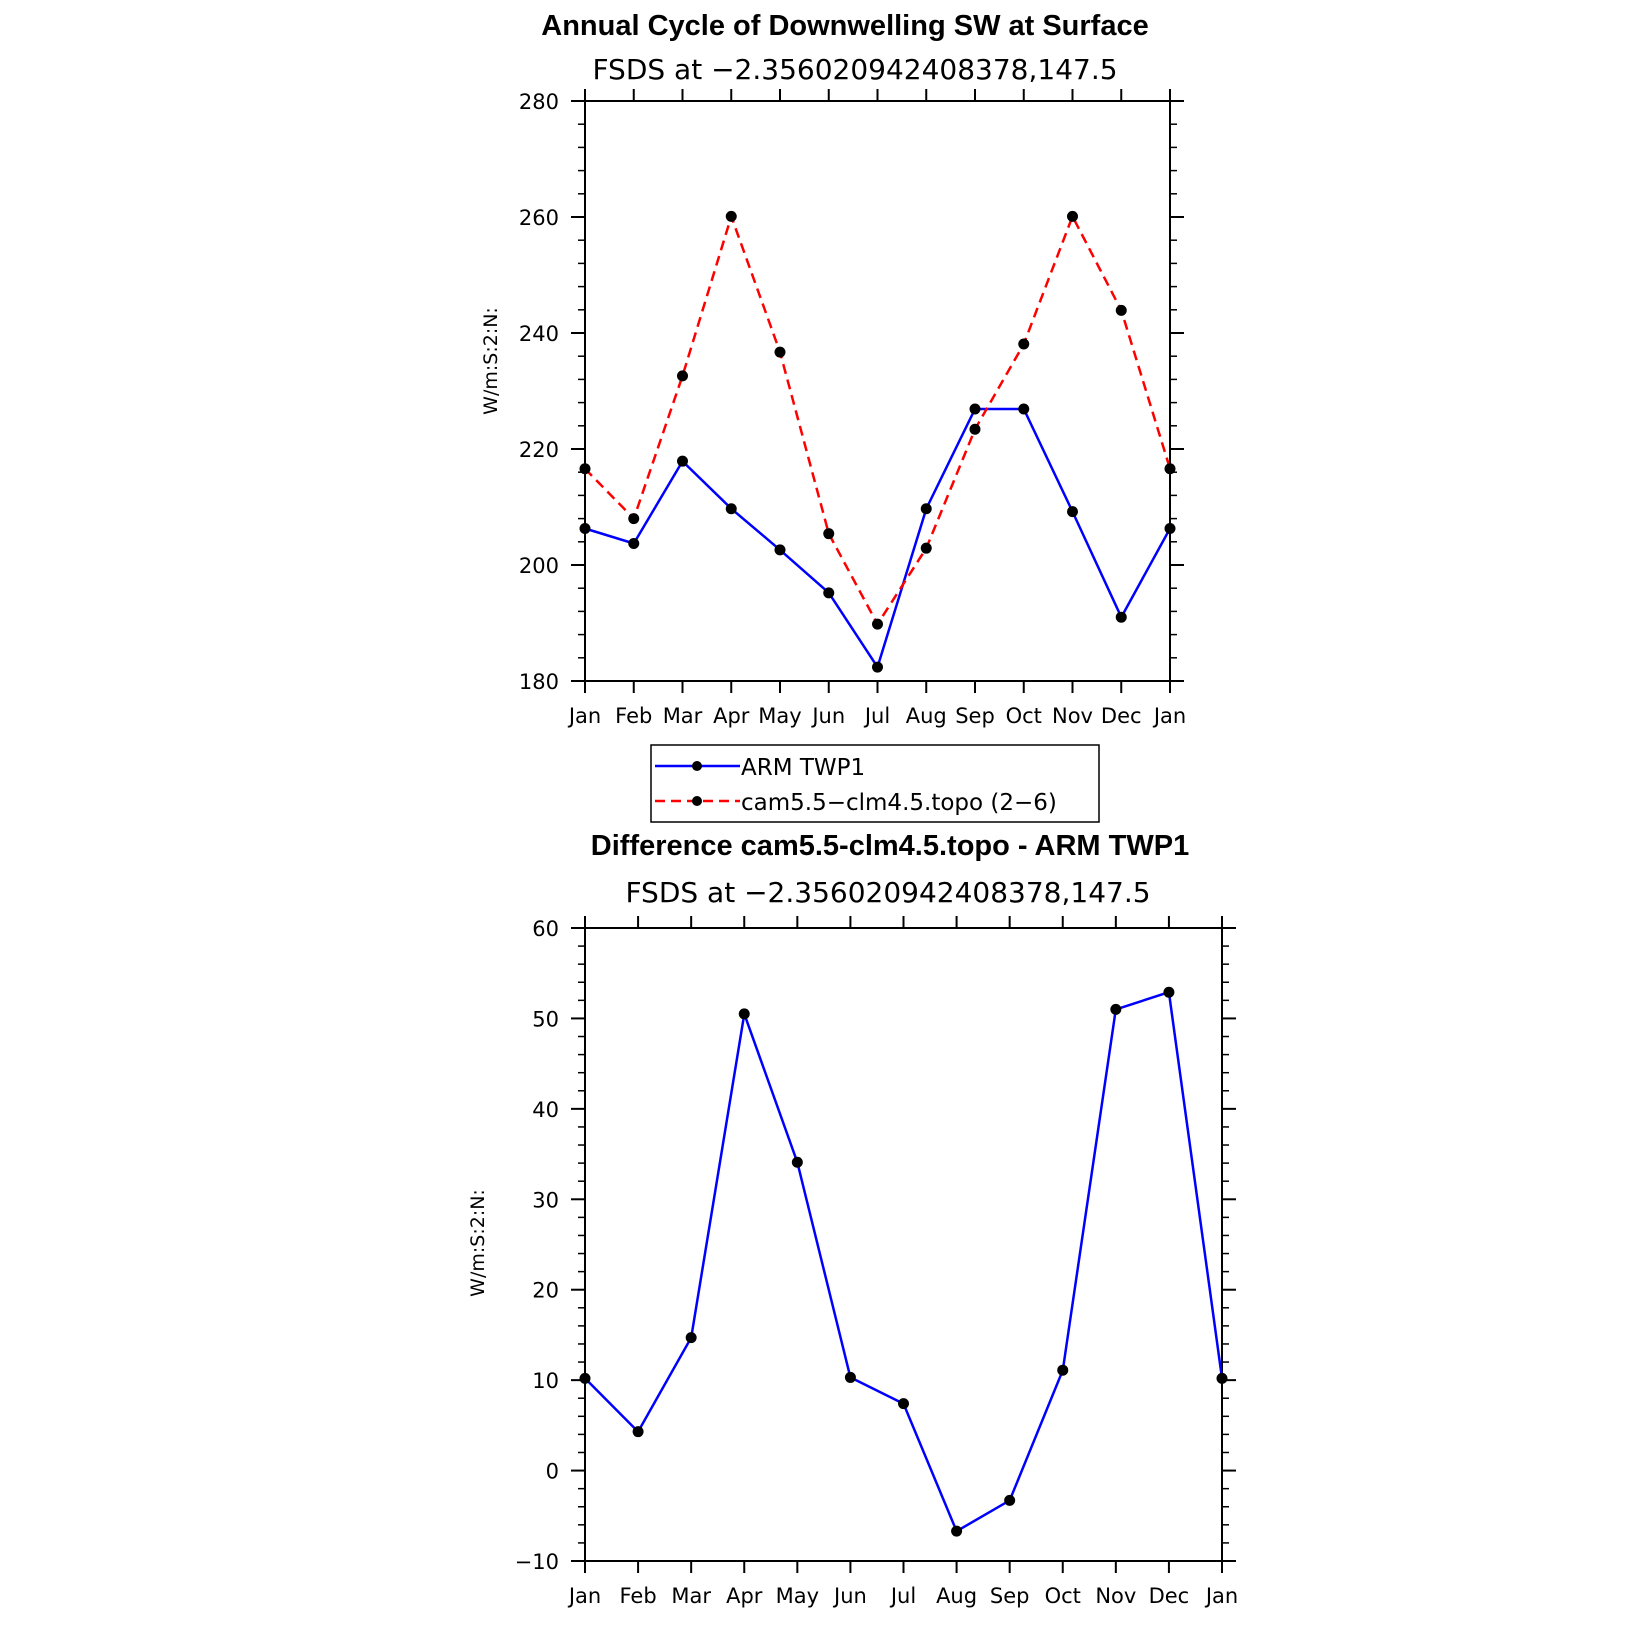  What do you see at coordinates (890, 846) in the screenshot?
I see `chart-title: Difference cam5.5-clm4.5.topo - ARM TWP1` at bounding box center [890, 846].